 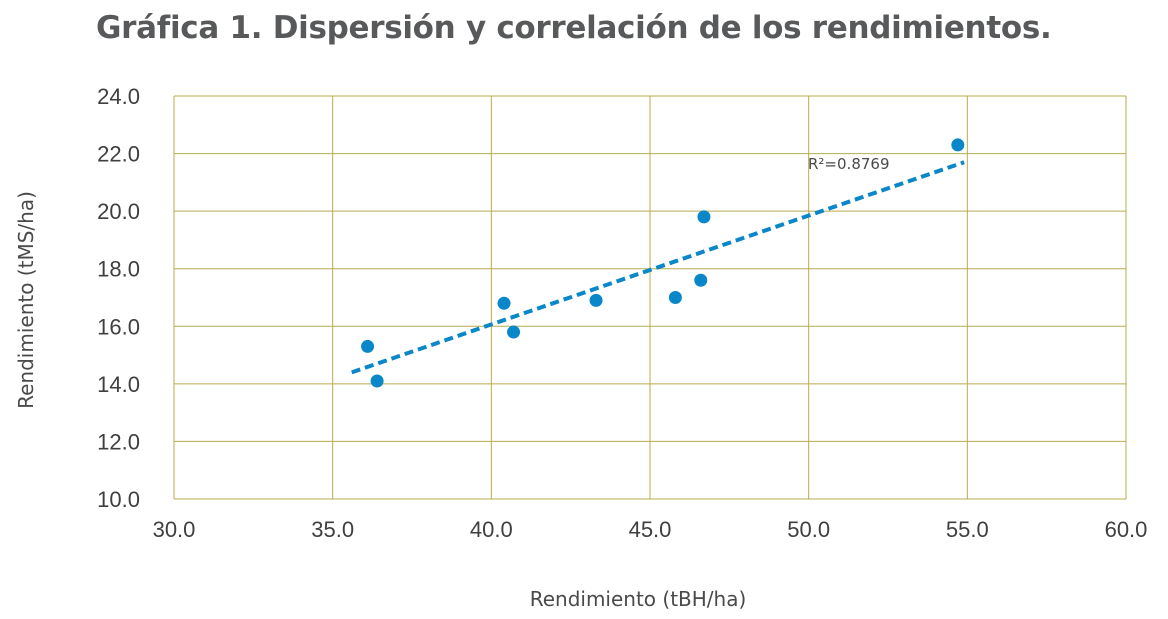 What do you see at coordinates (118, 384) in the screenshot?
I see `y-tick-label: 14.0` at bounding box center [118, 384].